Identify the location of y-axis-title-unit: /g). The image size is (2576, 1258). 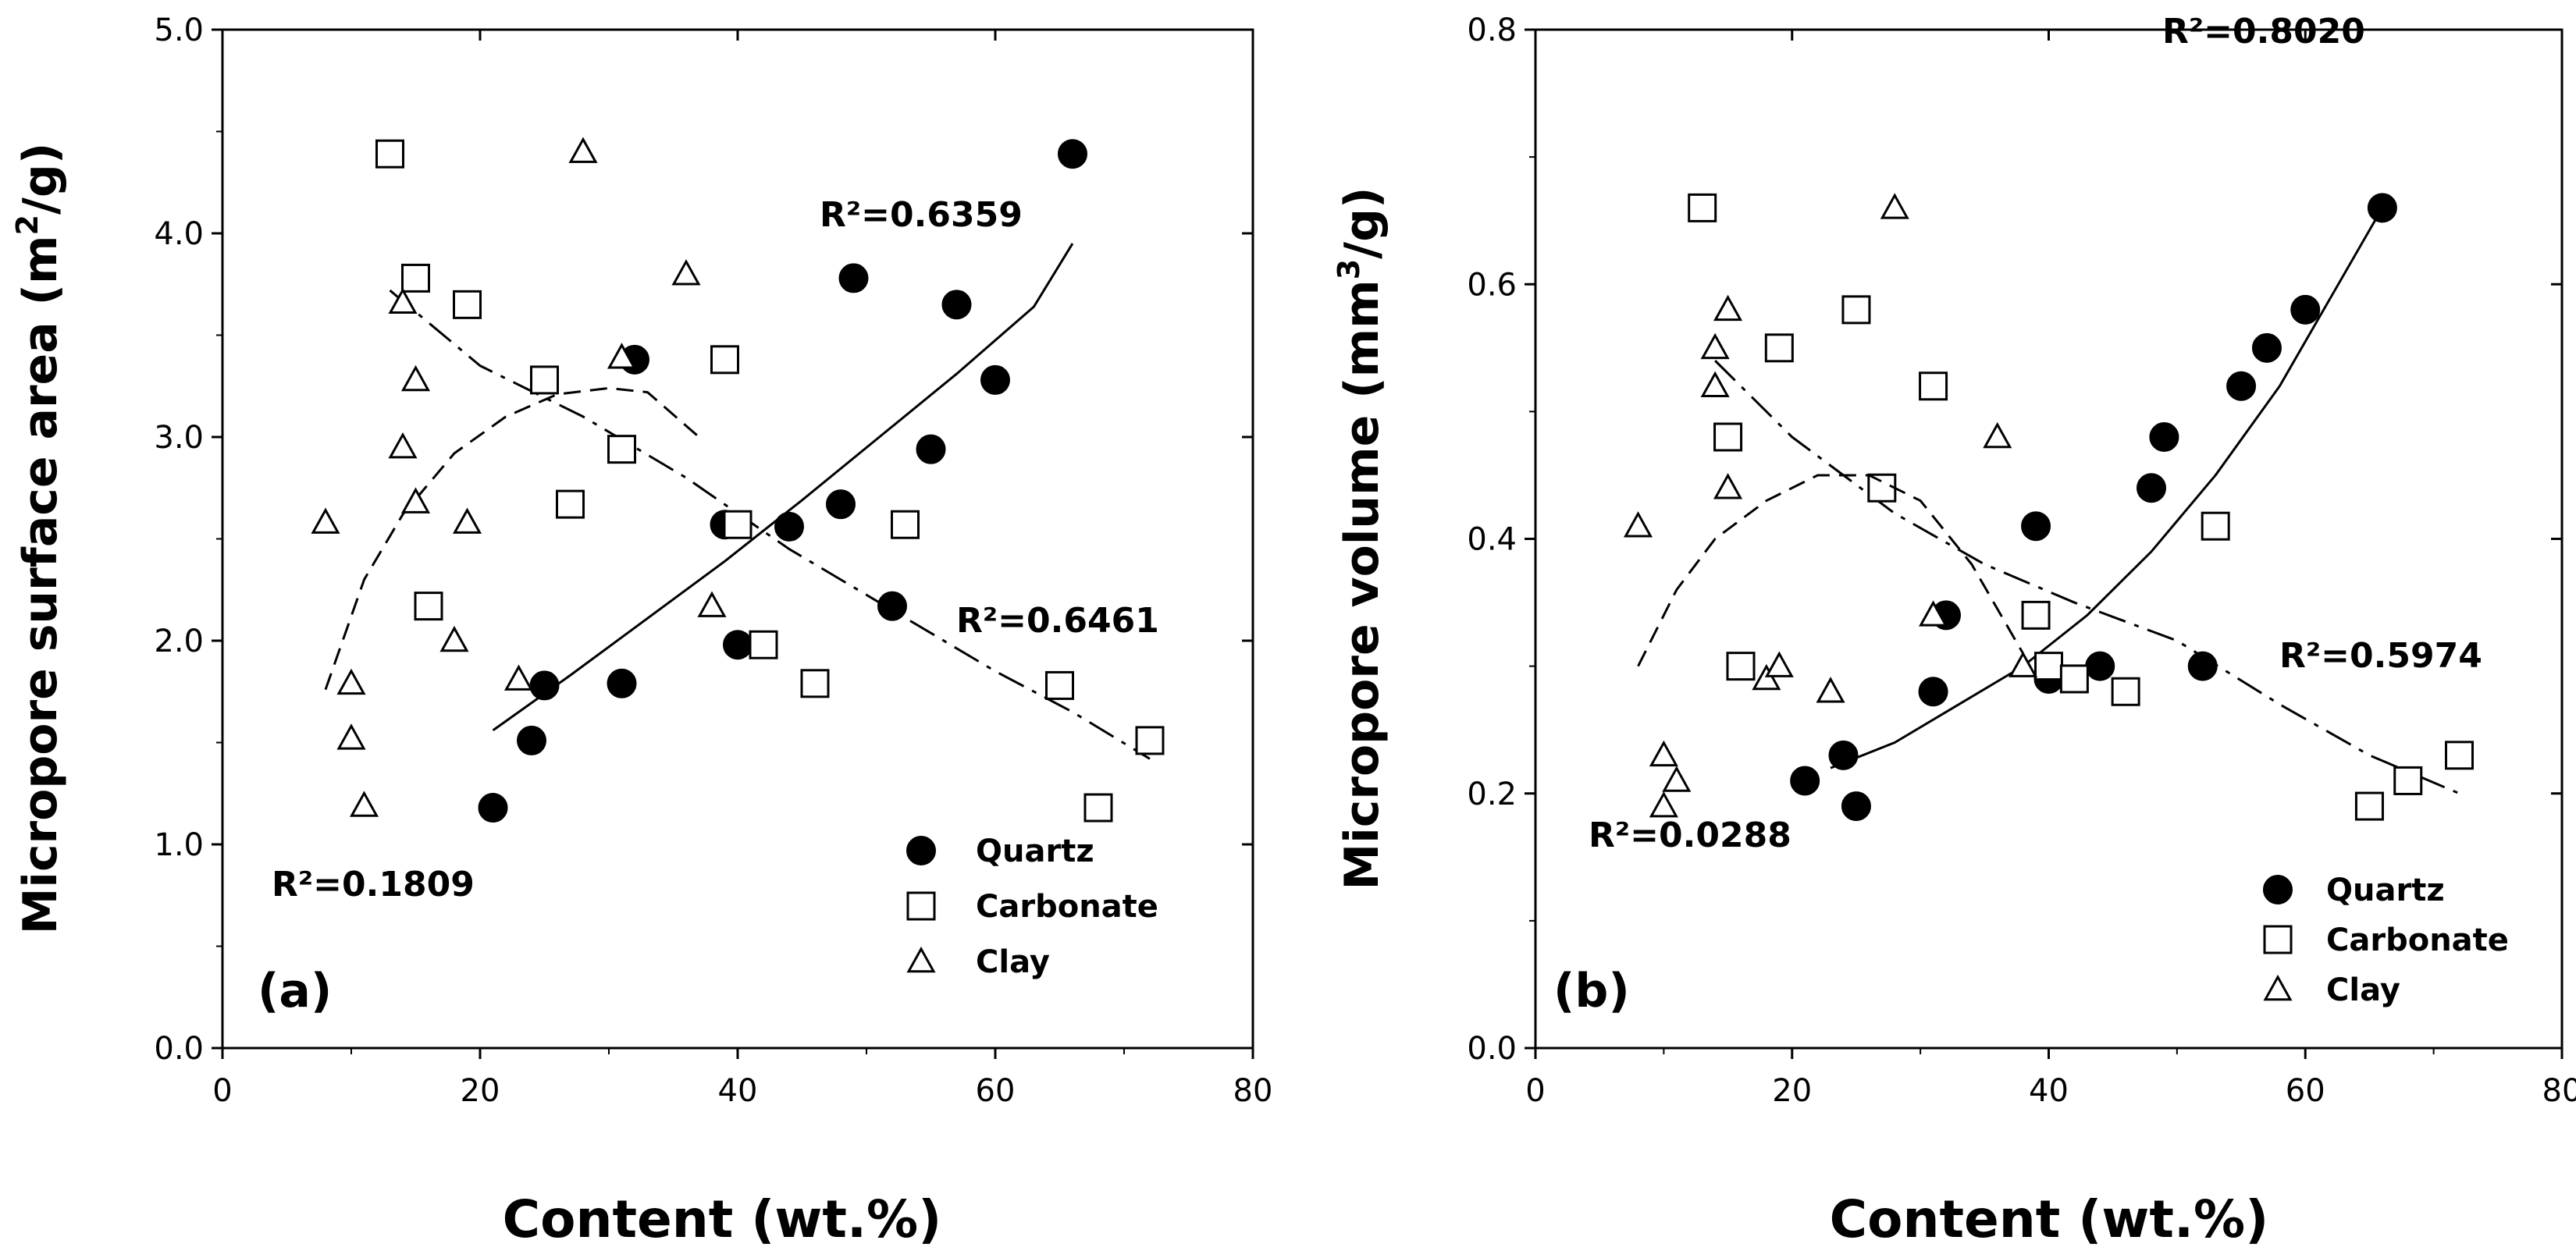
(40, 179).